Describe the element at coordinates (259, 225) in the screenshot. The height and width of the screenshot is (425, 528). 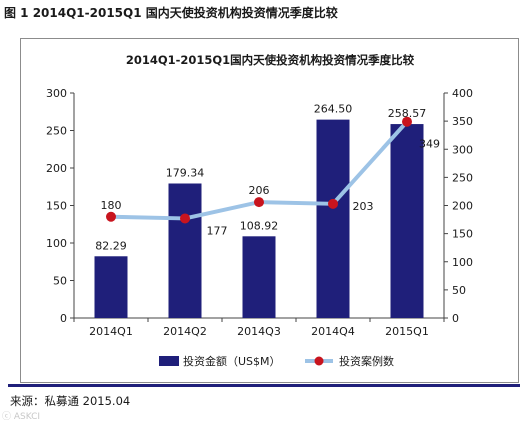
I see `bar-data-label: 108.92` at that location.